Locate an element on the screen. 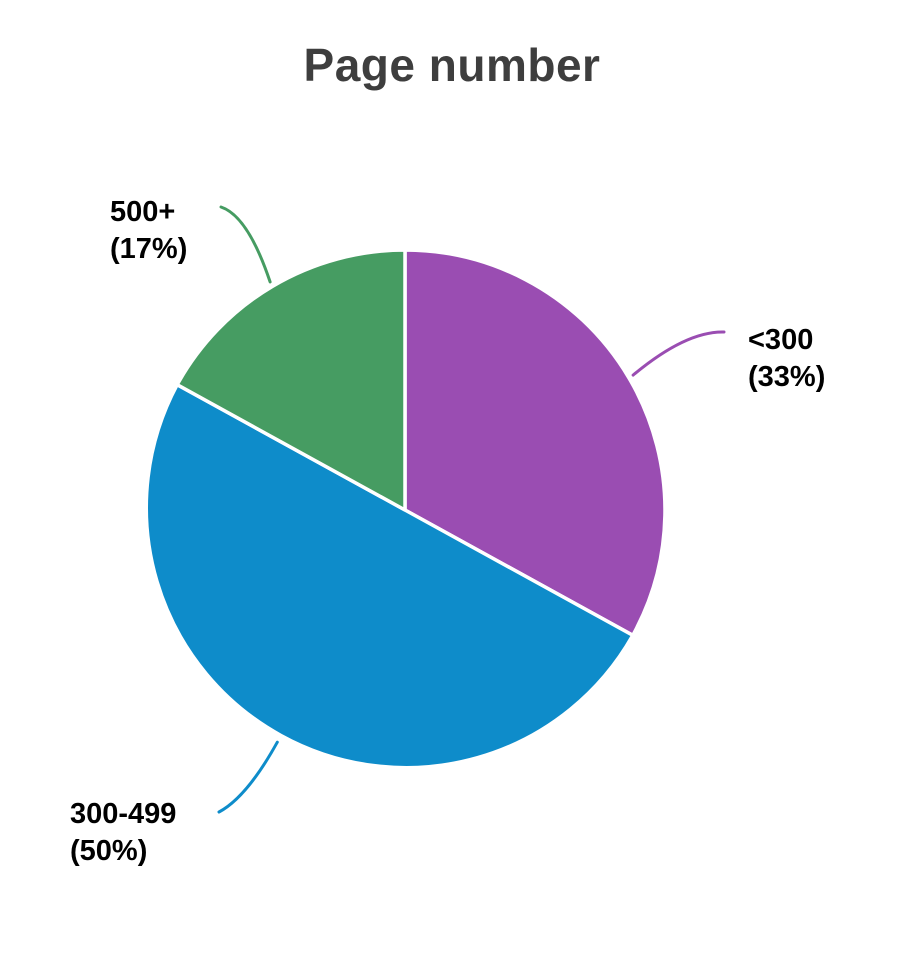 The height and width of the screenshot is (956, 904). callout-percent: (17%) is located at coordinates (149, 249).